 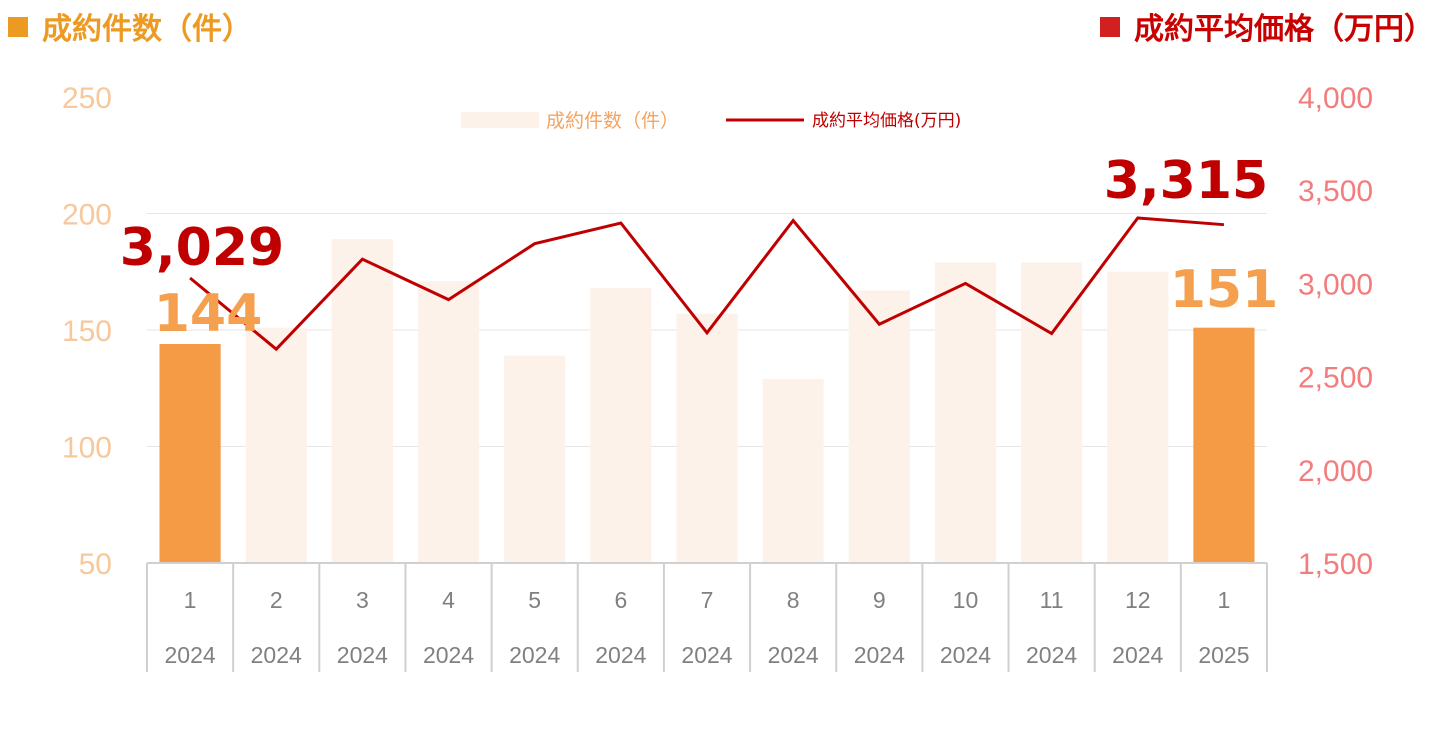 I want to click on month-label: 8, so click(x=793, y=600).